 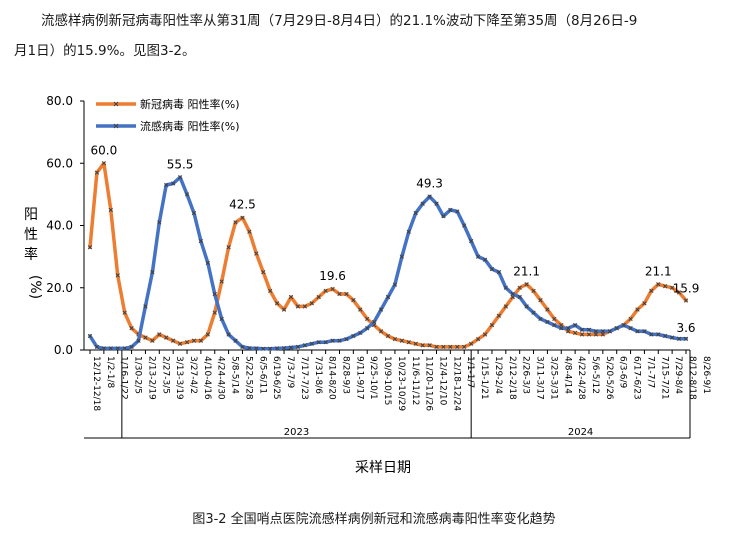 What do you see at coordinates (359, 378) in the screenshot?
I see `x-tick-label: 9/11-9/17` at bounding box center [359, 378].